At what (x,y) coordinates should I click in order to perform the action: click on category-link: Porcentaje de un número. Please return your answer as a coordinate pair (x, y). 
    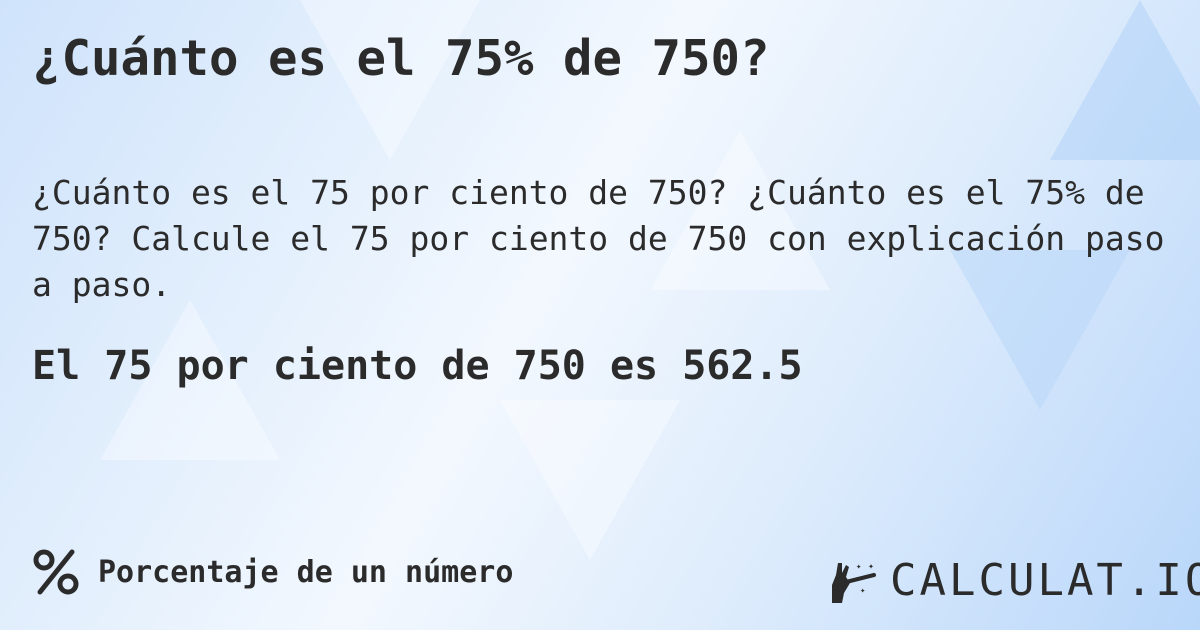
    Looking at the image, I should click on (272, 572).